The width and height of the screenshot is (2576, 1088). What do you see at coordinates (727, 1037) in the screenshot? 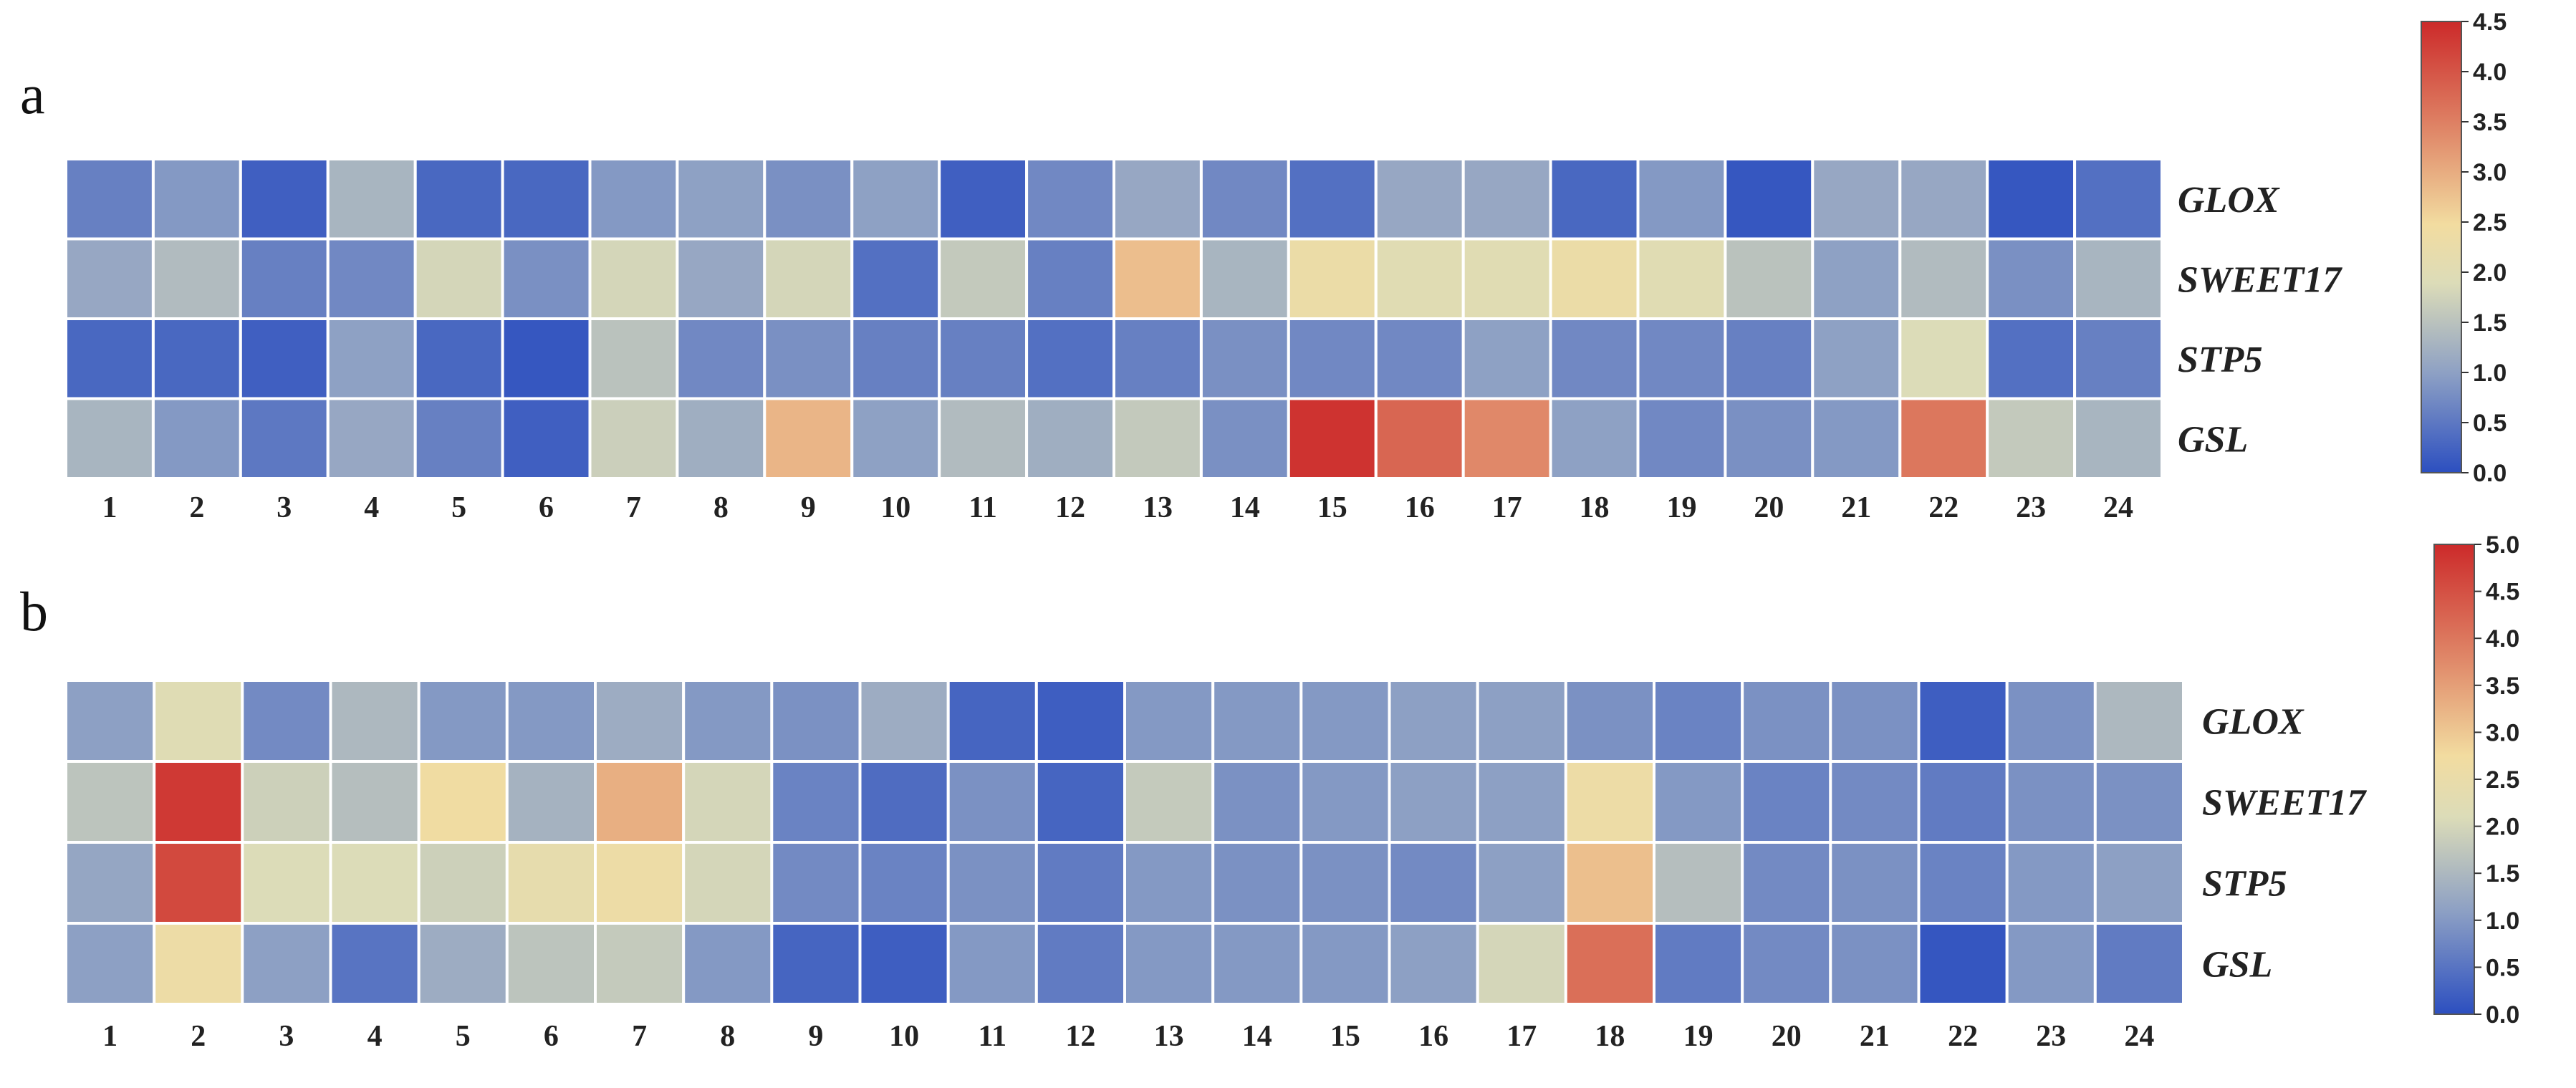
I see `column-label: 8` at bounding box center [727, 1037].